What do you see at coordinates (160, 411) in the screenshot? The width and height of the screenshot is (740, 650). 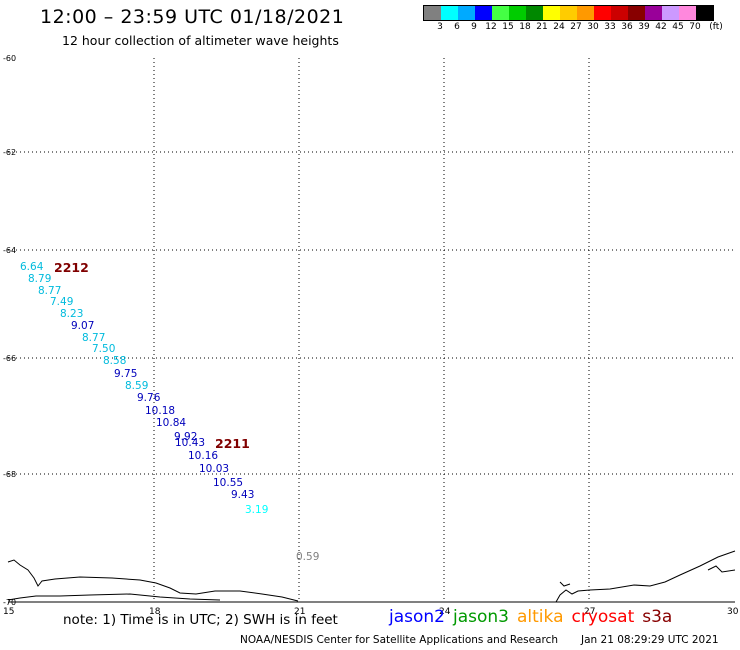 I see `wave-height-value: 10.18` at bounding box center [160, 411].